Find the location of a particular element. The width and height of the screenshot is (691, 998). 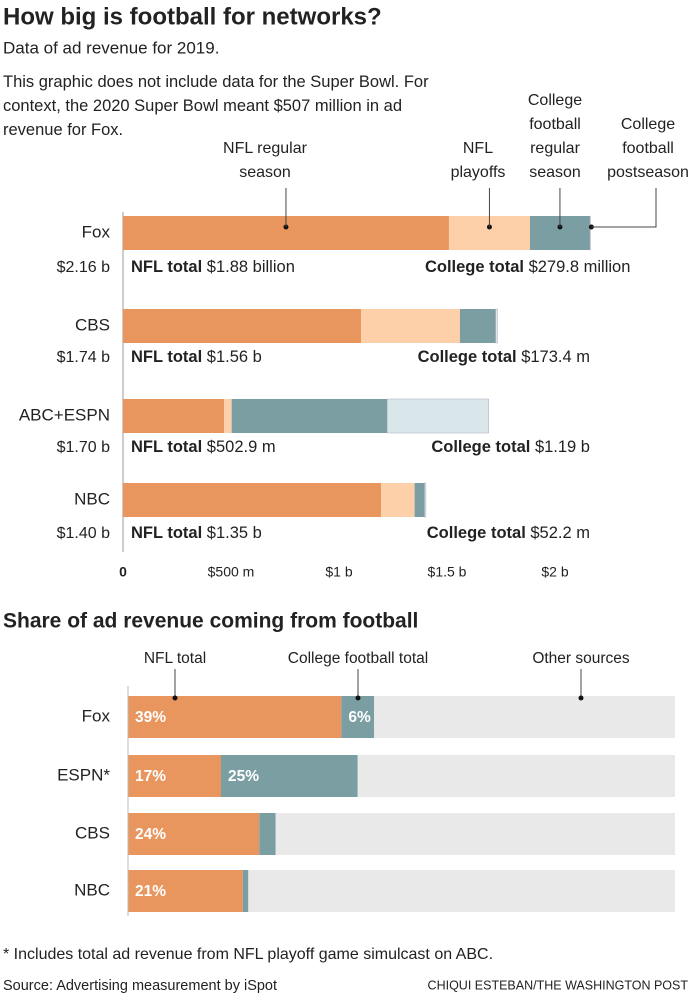

nfl-total: NFL total $1.56 b is located at coordinates (196, 357).